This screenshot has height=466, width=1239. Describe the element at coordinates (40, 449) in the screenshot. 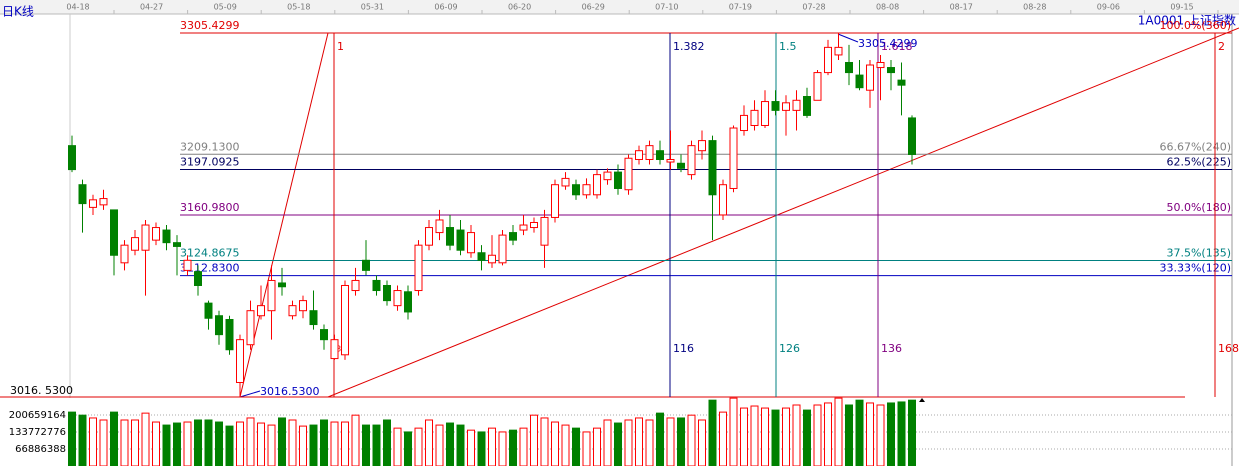

I see `y-tick-label: 66886388` at that location.